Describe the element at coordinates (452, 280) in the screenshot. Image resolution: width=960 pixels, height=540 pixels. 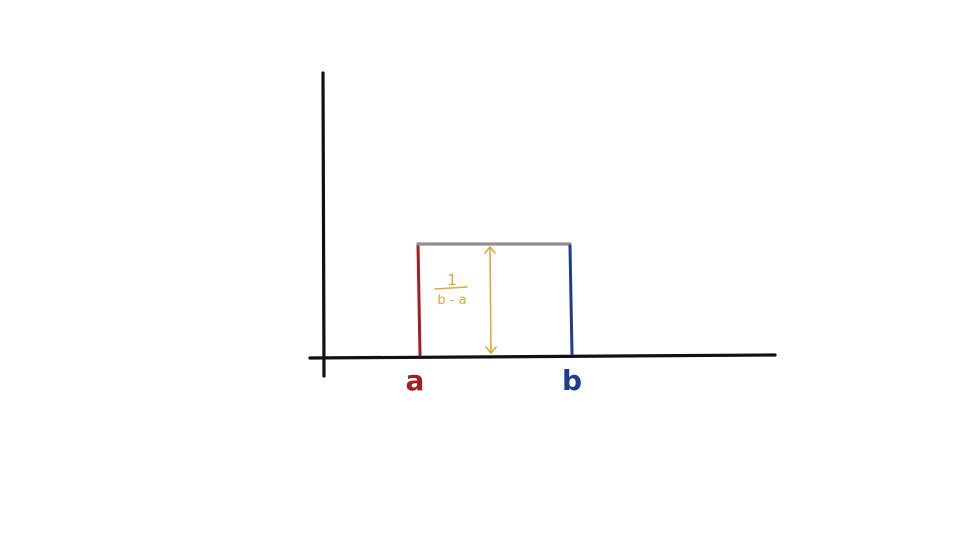
I see `fraction-numerator: 1` at that location.